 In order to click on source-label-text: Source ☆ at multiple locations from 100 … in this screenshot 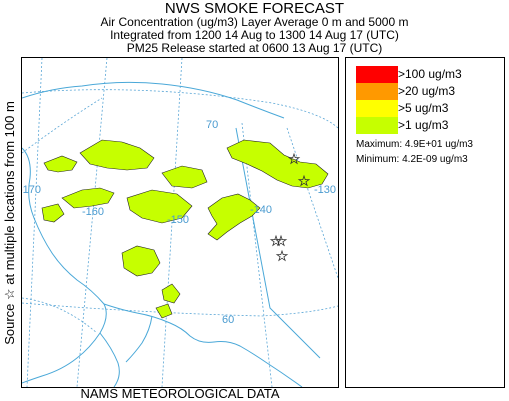, I will do `click(9, 222)`.